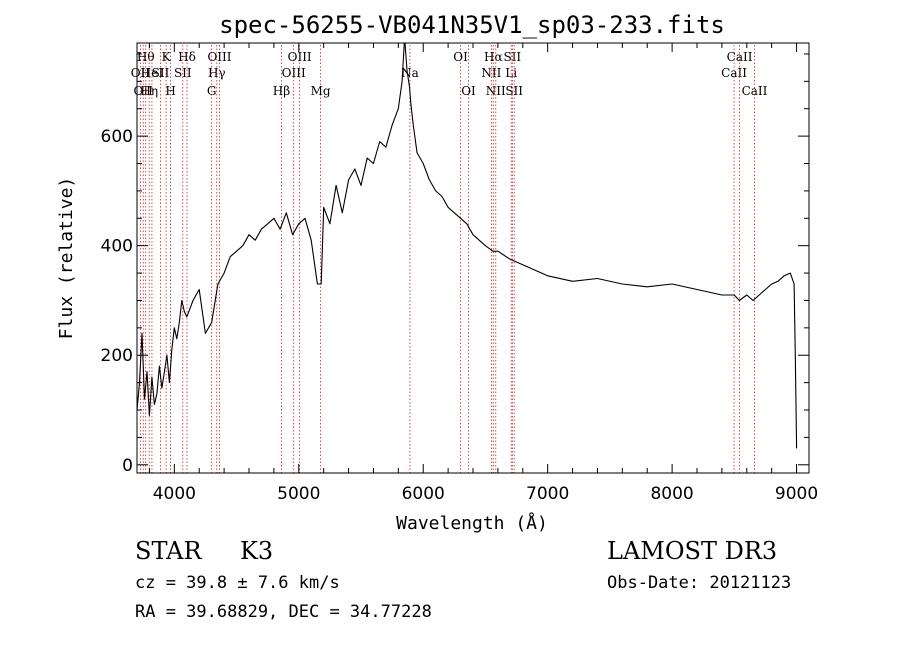  What do you see at coordinates (170, 91) in the screenshot?
I see `marker-label-7: H` at bounding box center [170, 91].